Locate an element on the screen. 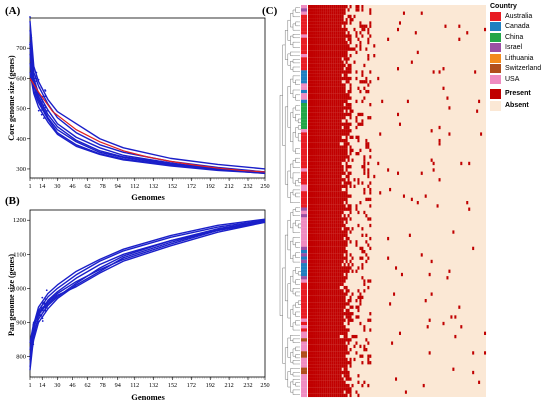  pan-point is located at coordinates (46, 307).